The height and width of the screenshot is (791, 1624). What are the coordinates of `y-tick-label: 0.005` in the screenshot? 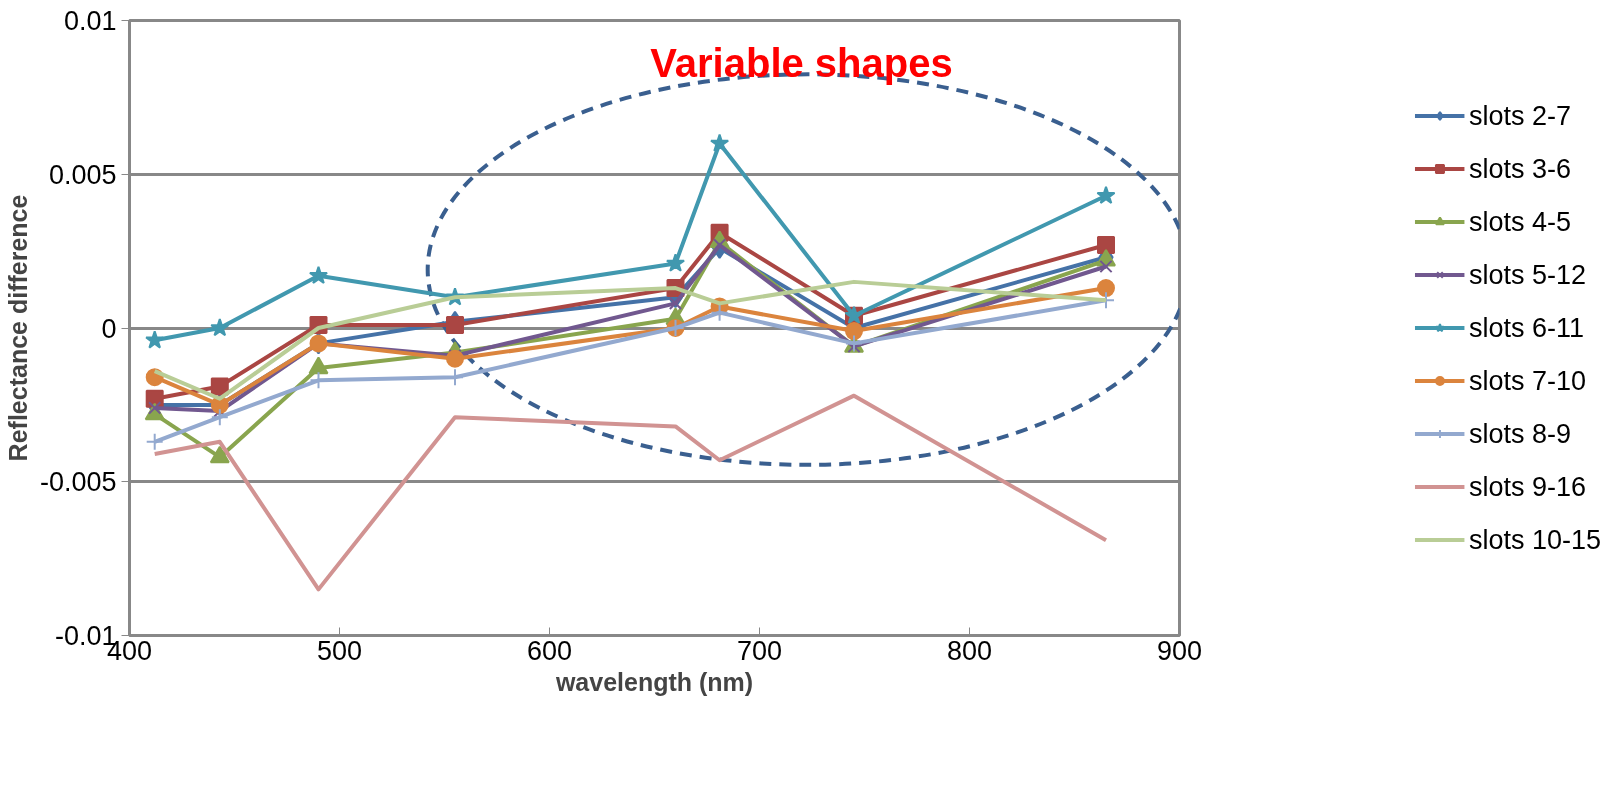 It's located at (82, 174).